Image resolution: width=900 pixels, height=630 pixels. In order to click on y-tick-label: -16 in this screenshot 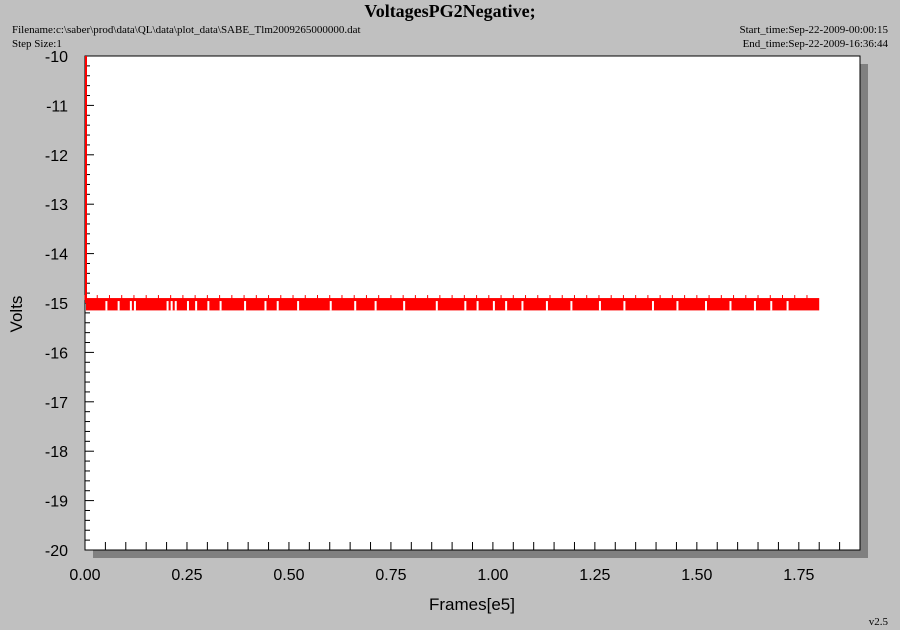, I will do `click(56, 353)`.